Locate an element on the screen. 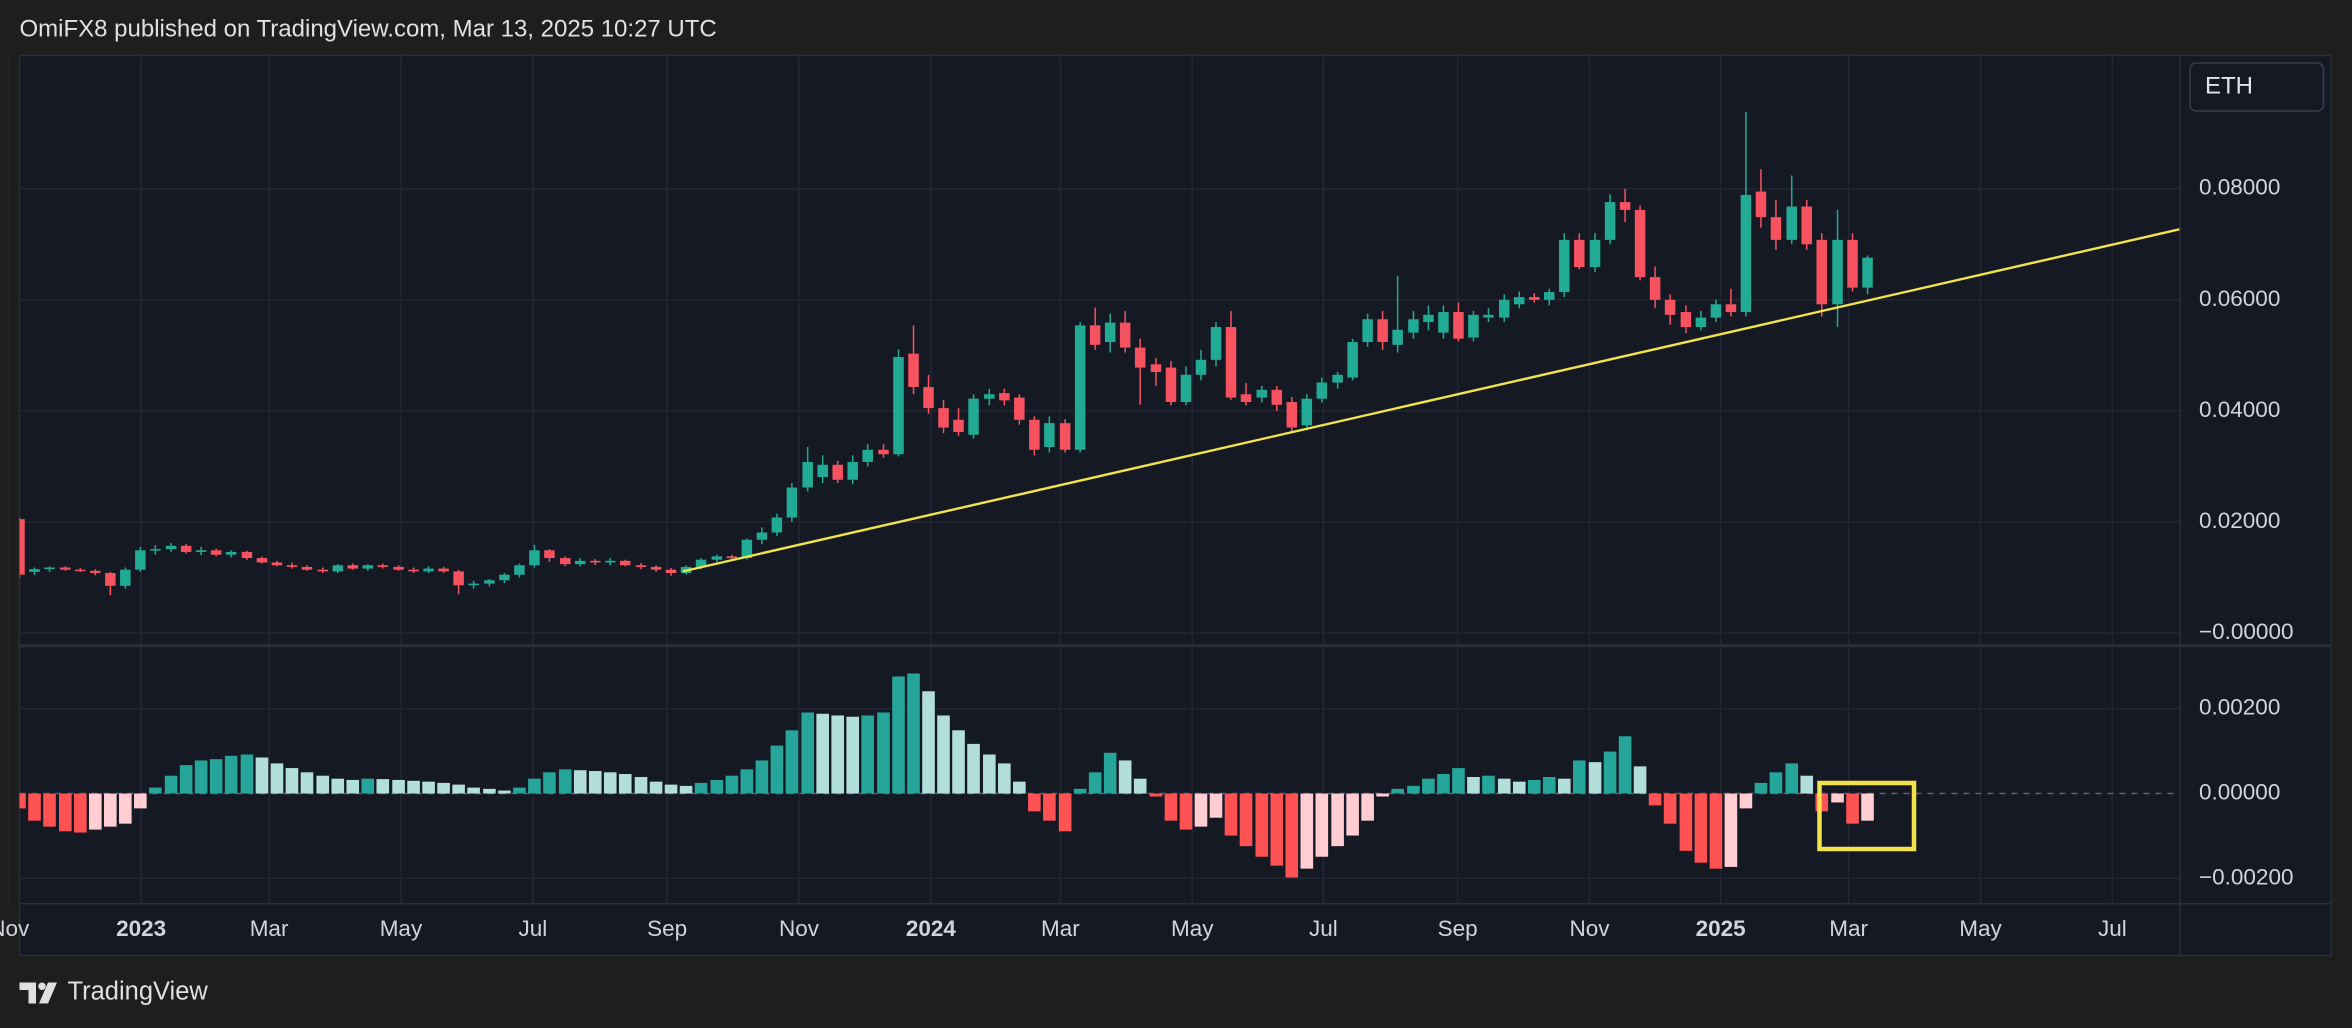 This screenshot has height=1028, width=2352. y-tick-label: 0.02000 is located at coordinates (2239, 520).